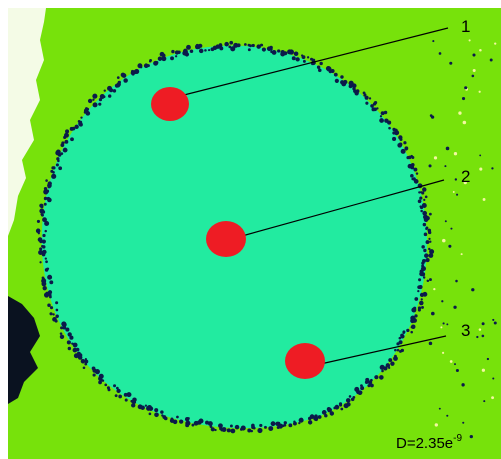 The width and height of the screenshot is (501, 459). What do you see at coordinates (424, 443) in the screenshot?
I see `diffusion-readout-base: D=2.35e` at bounding box center [424, 443].